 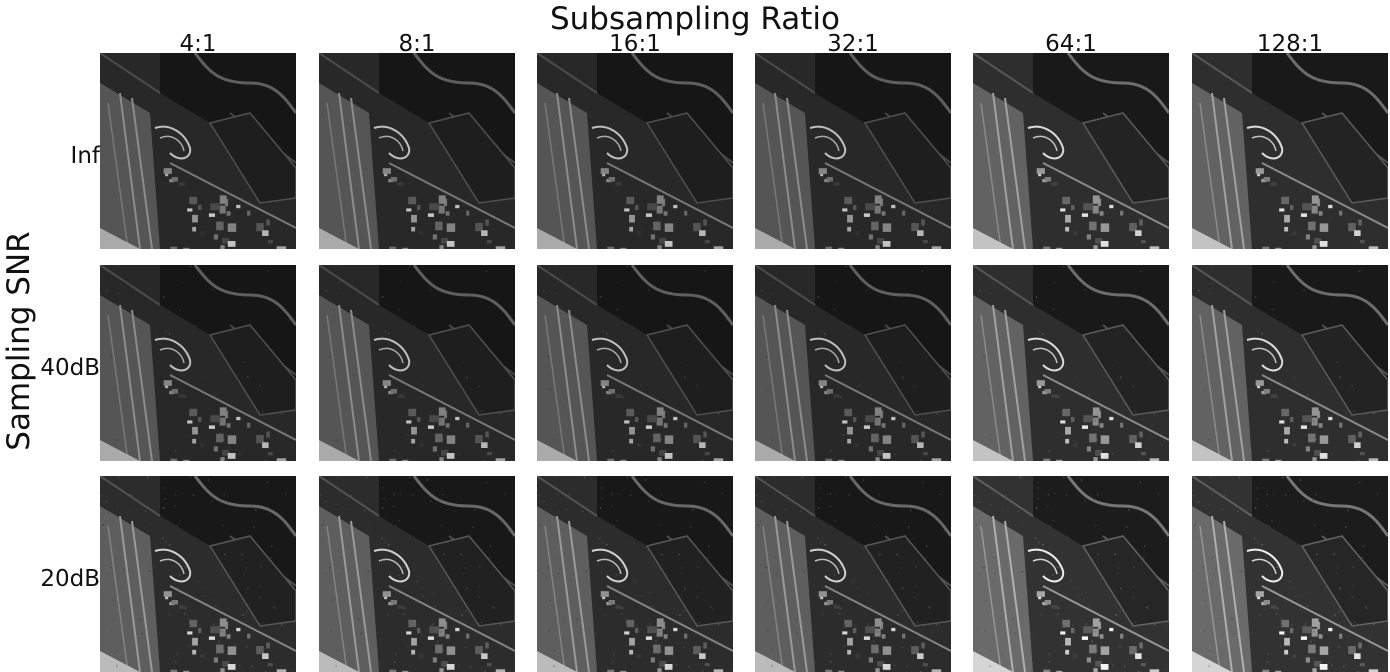 What do you see at coordinates (55, 156) in the screenshot?
I see `row-label: Inf` at bounding box center [55, 156].